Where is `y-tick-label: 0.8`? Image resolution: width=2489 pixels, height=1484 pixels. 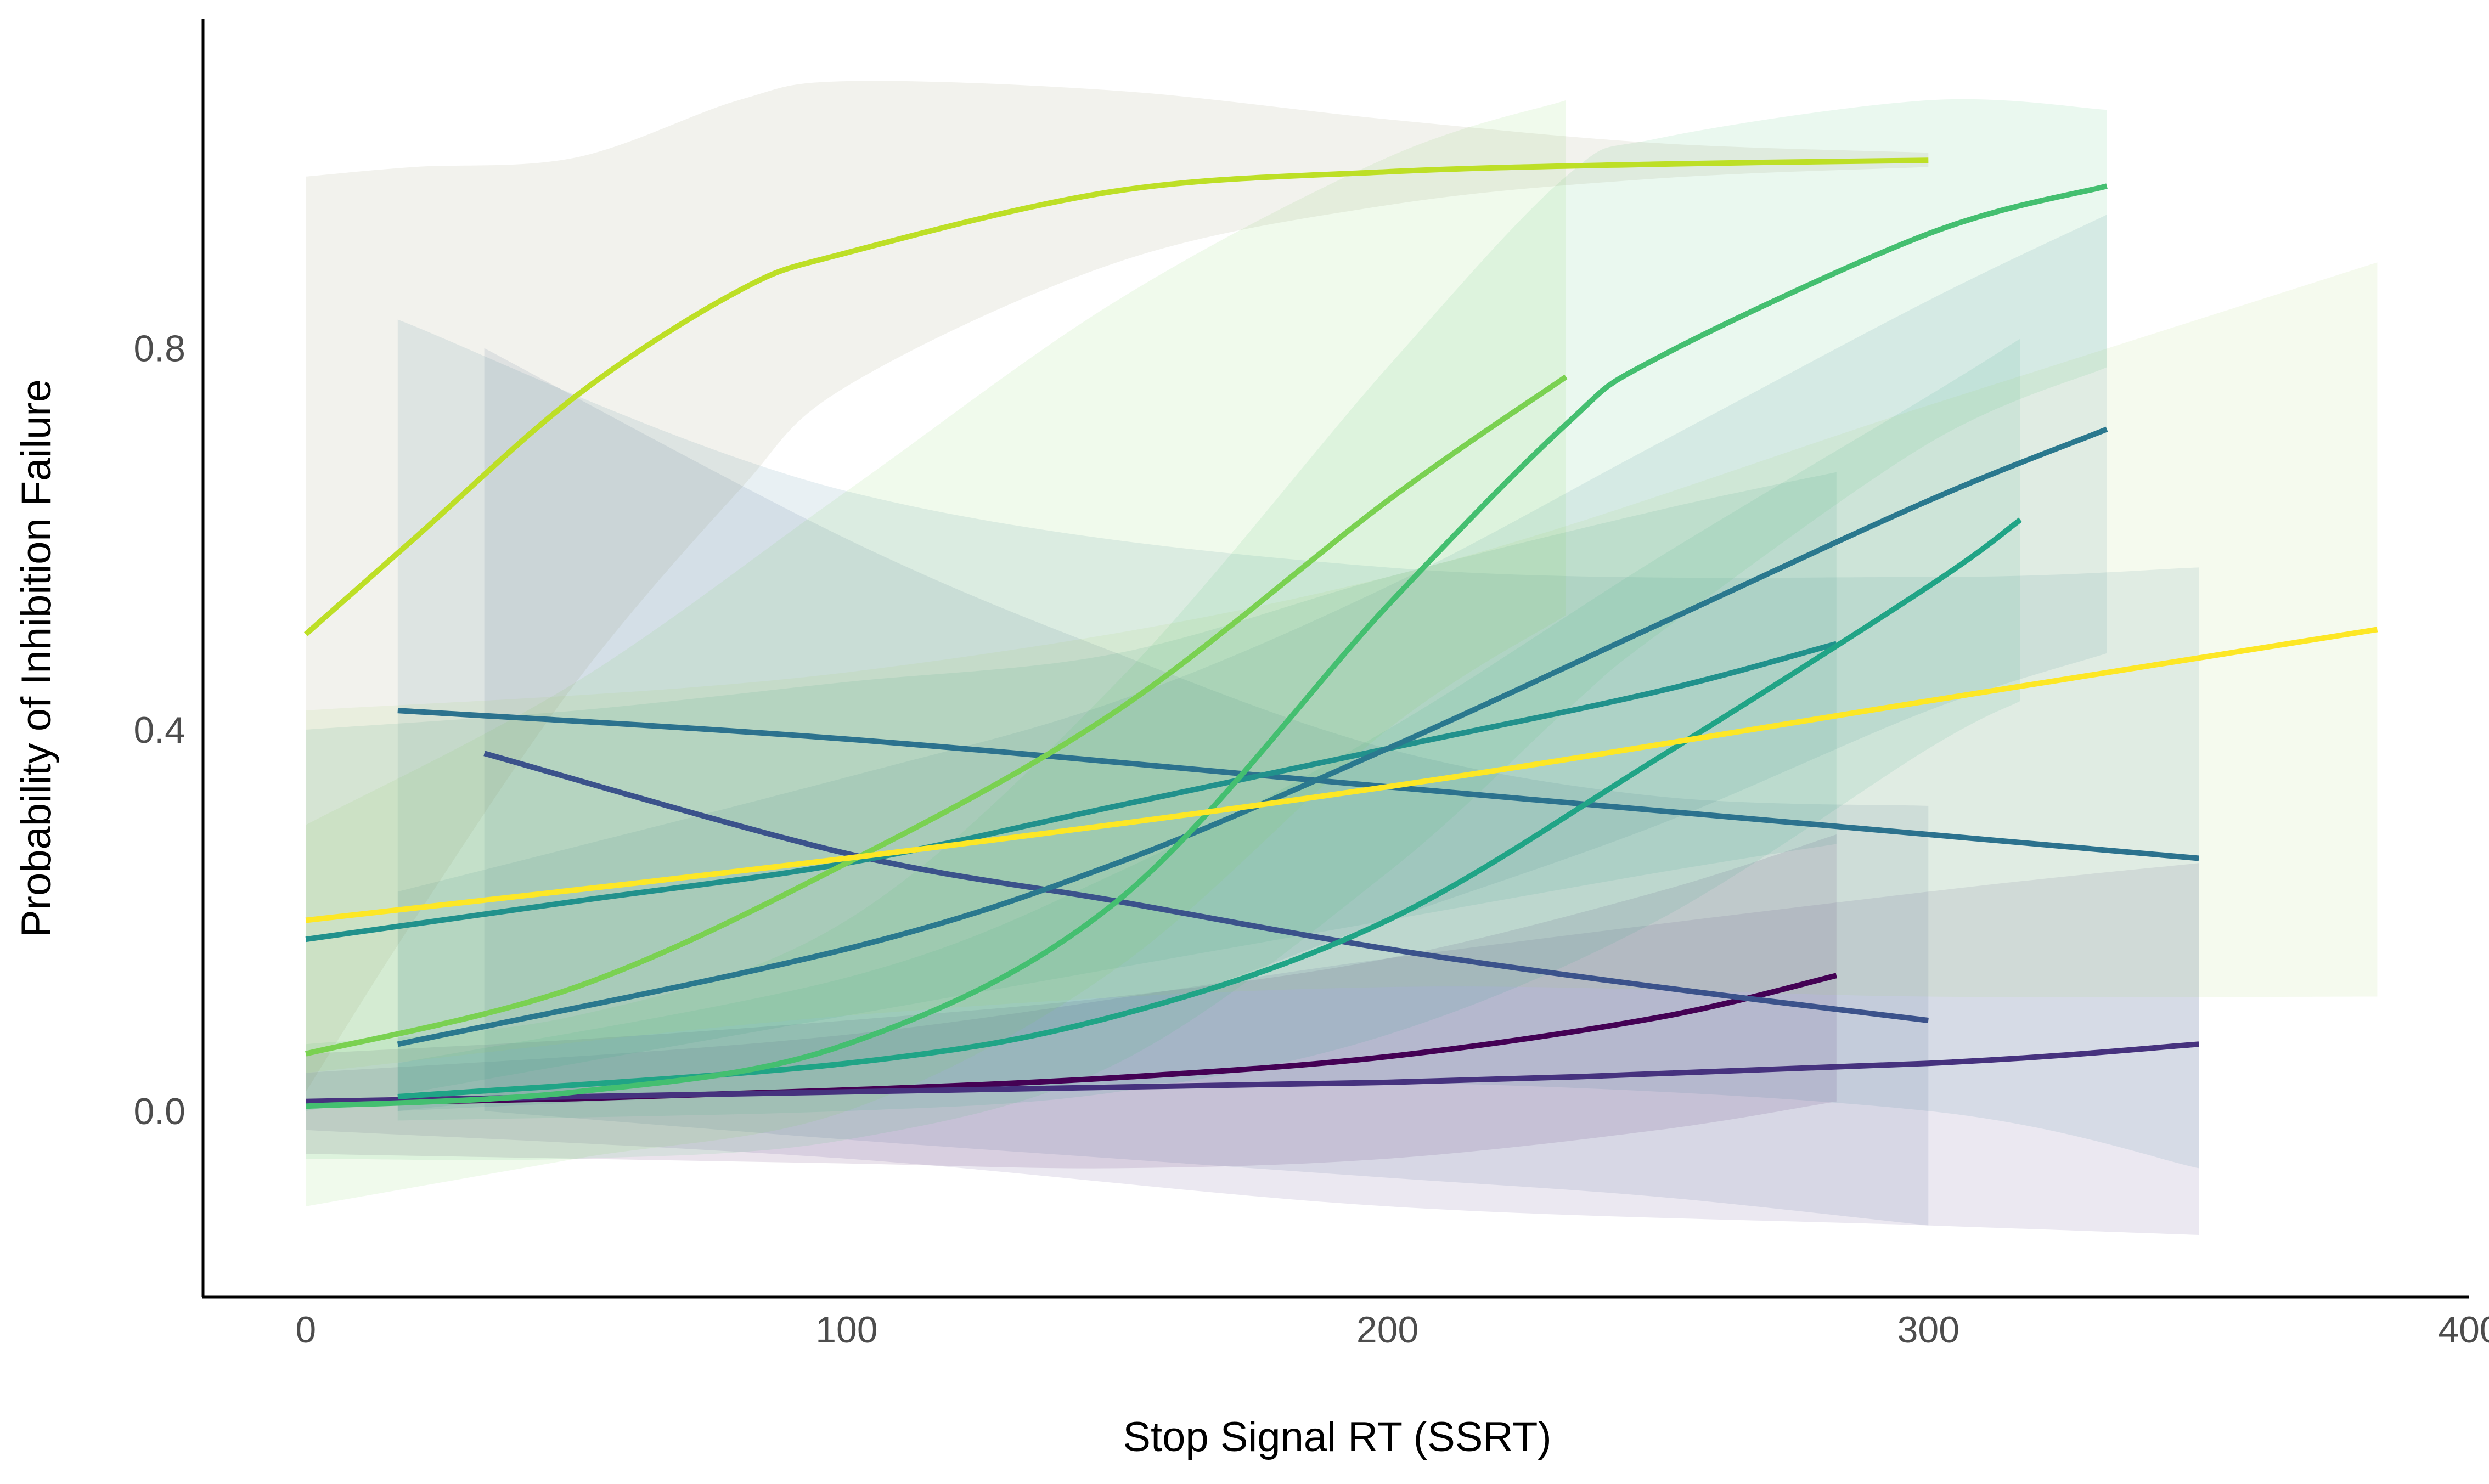 y-tick-label: 0.8 is located at coordinates (159, 349).